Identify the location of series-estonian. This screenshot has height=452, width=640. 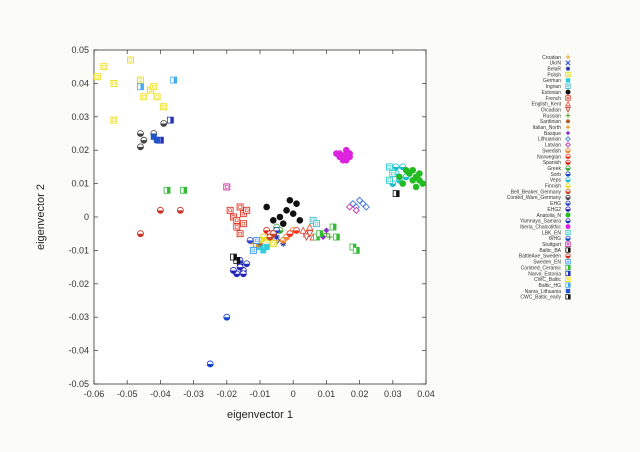
(283, 212).